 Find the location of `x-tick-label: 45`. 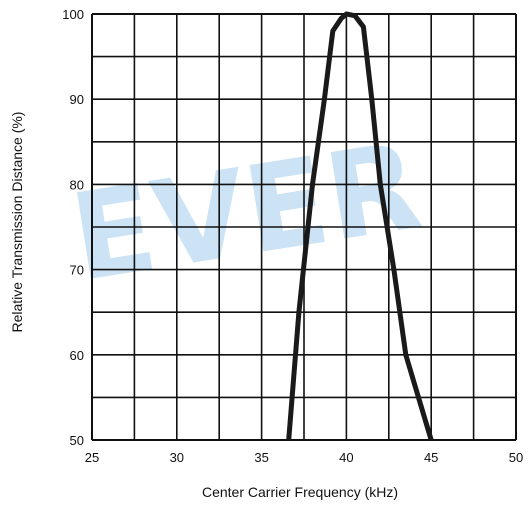

x-tick-label: 45 is located at coordinates (431, 457).